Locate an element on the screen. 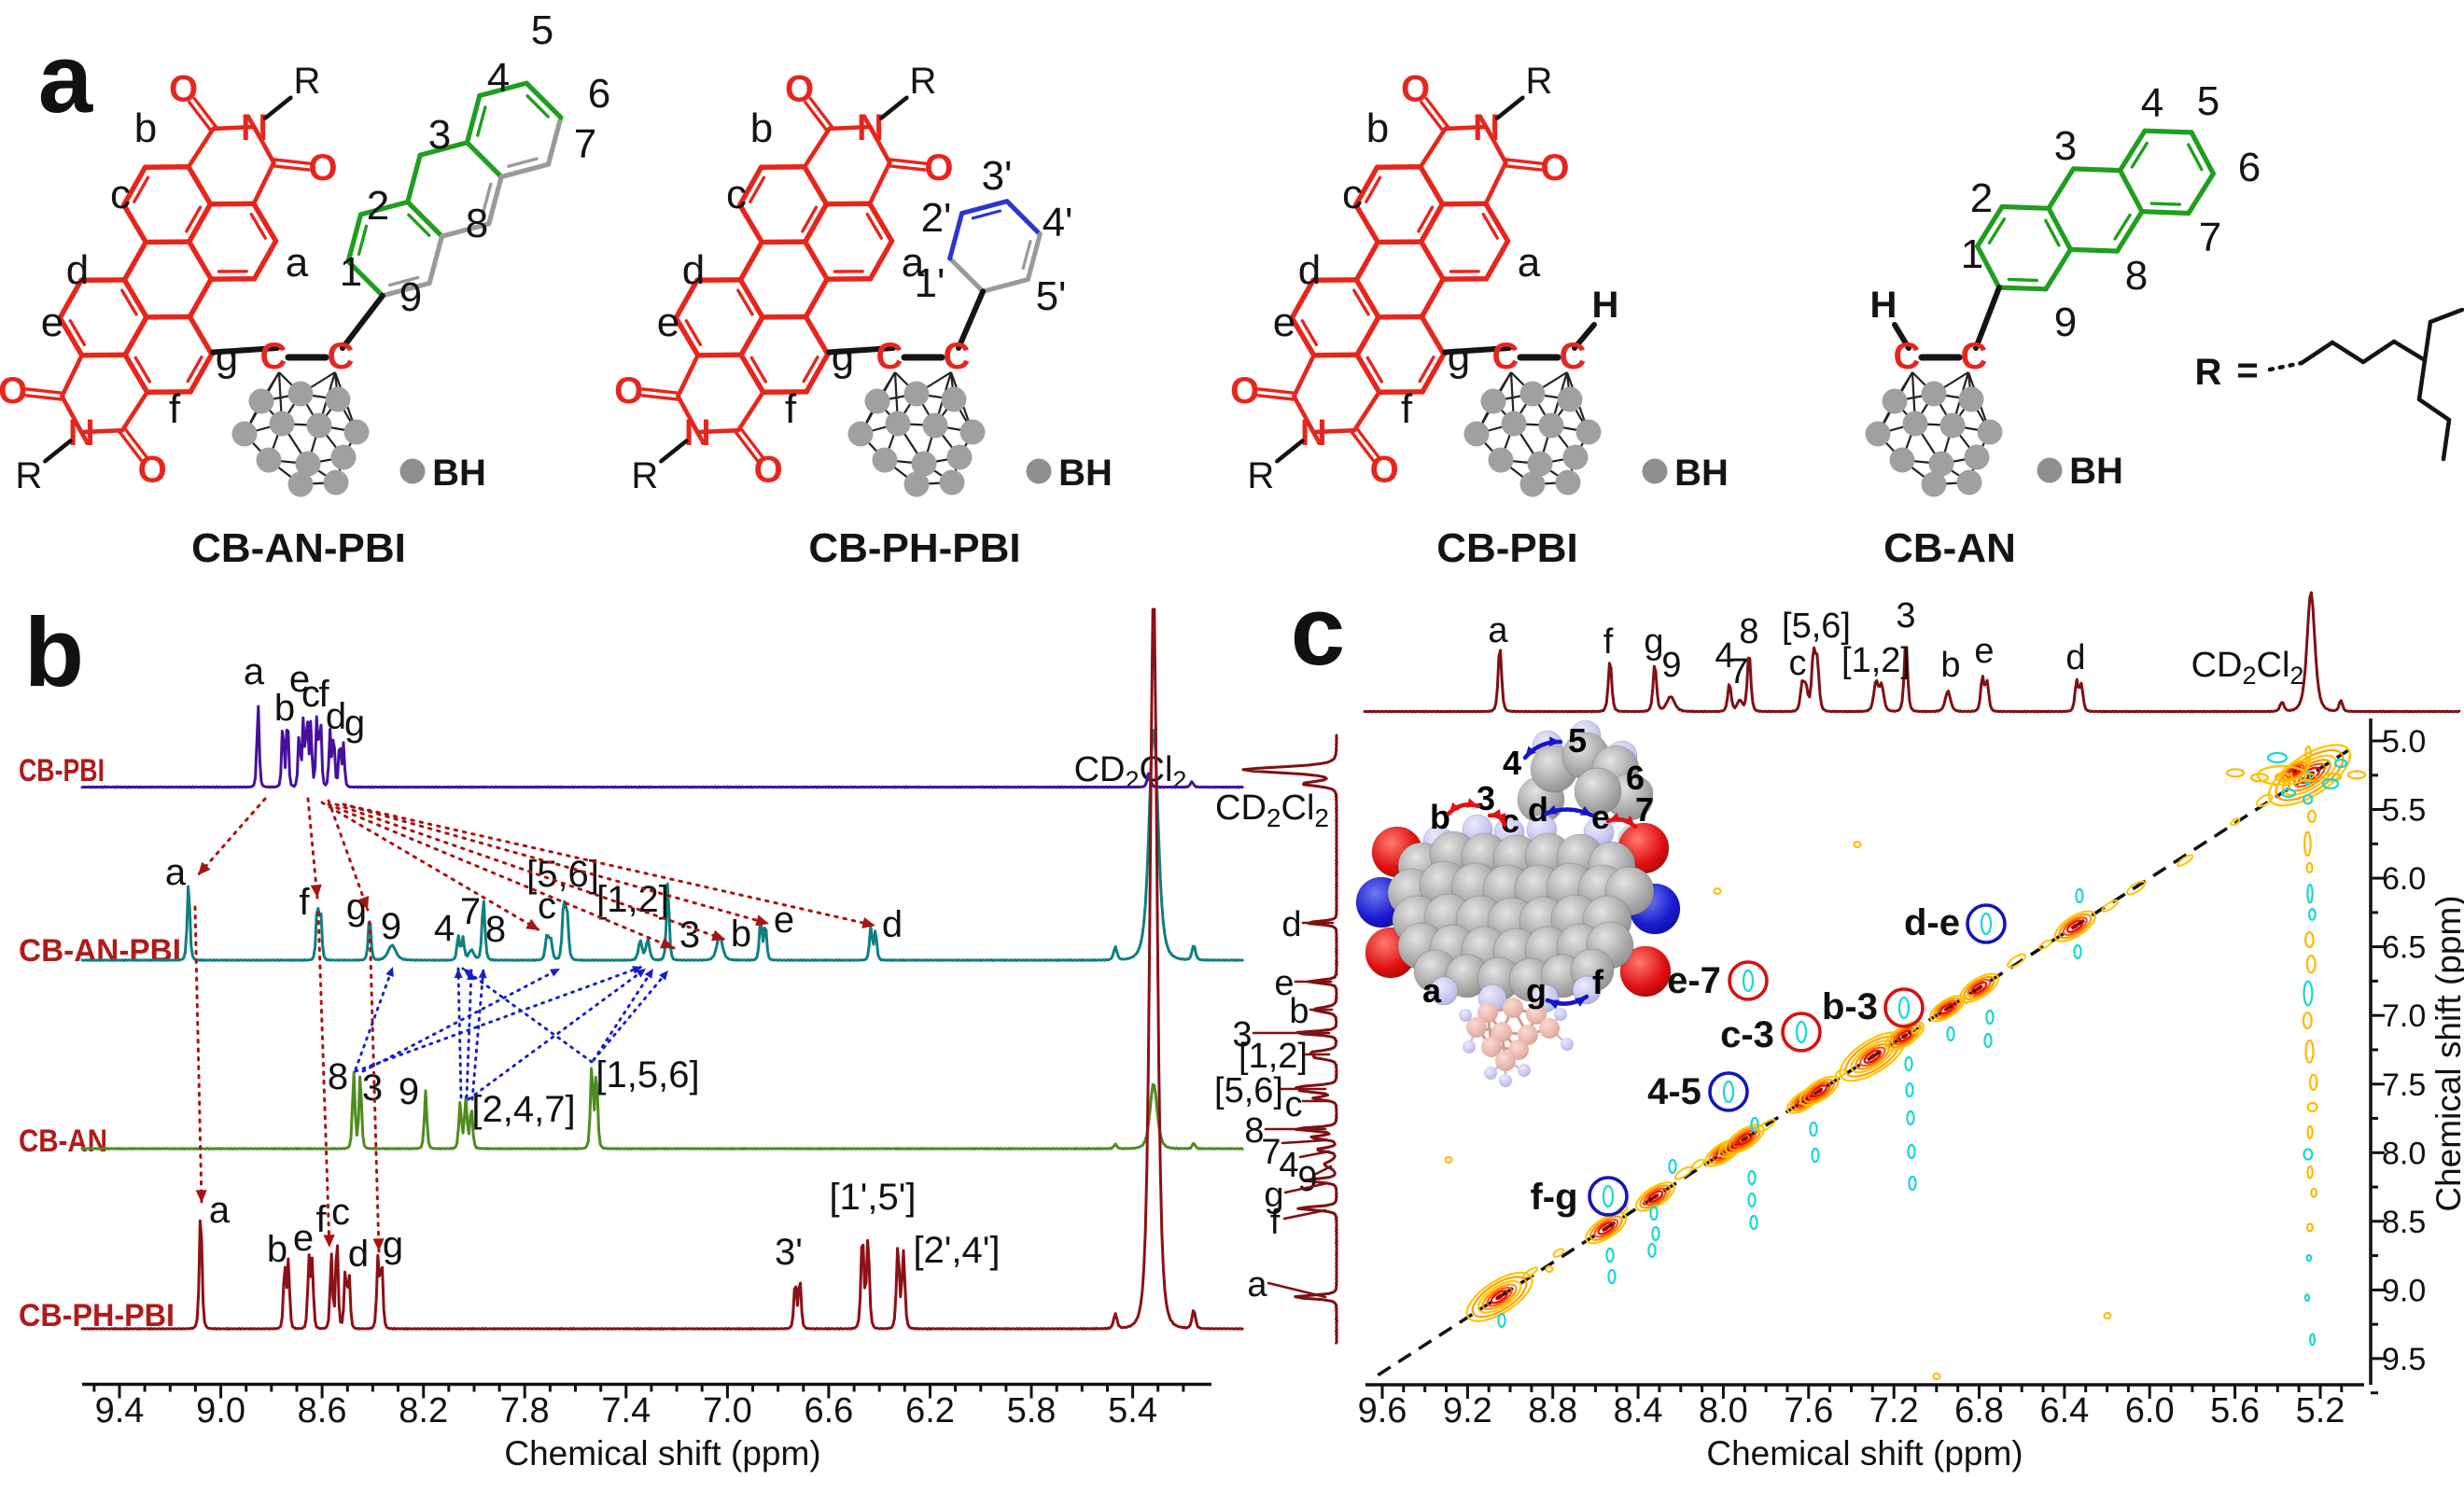  svg-text: 6.8 is located at coordinates (1979, 1410).